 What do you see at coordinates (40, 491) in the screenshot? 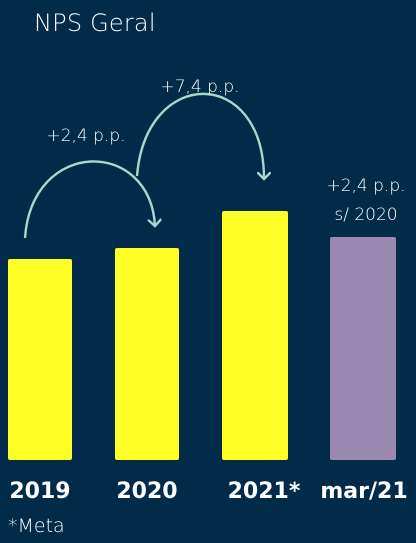
I see `tick-label-2019: 2019` at bounding box center [40, 491].